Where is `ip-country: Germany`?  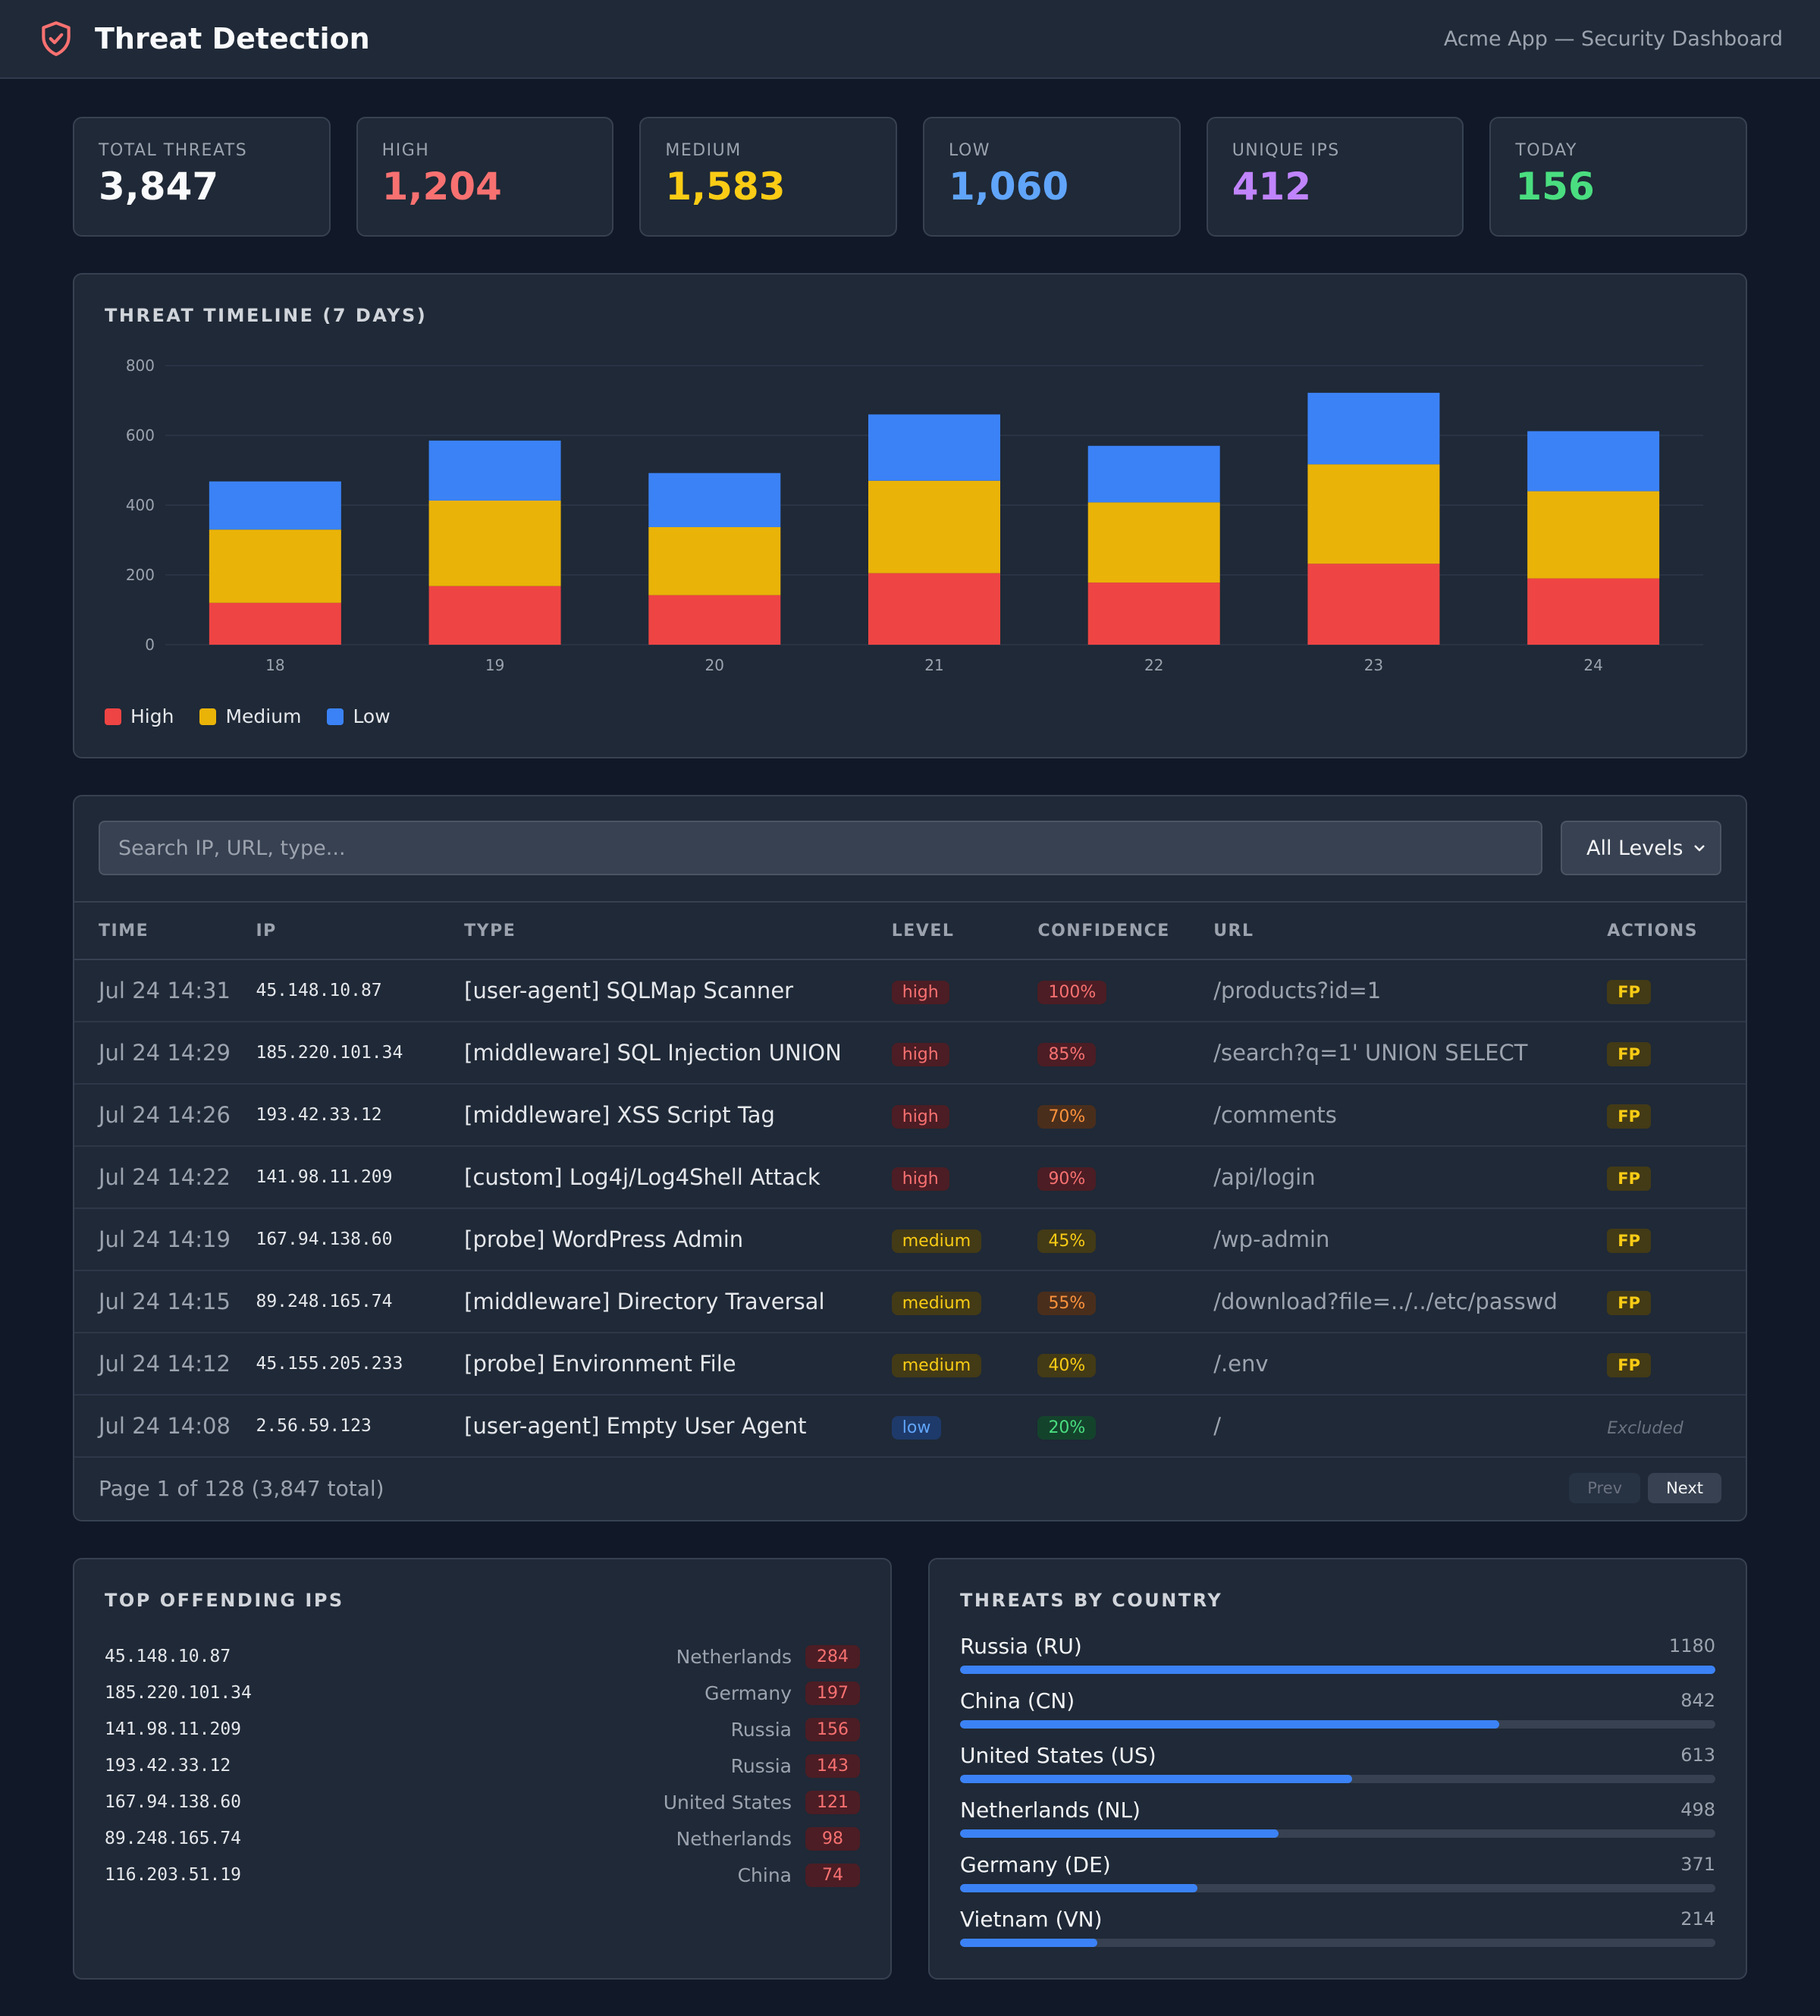
ip-country: Germany is located at coordinates (748, 1693).